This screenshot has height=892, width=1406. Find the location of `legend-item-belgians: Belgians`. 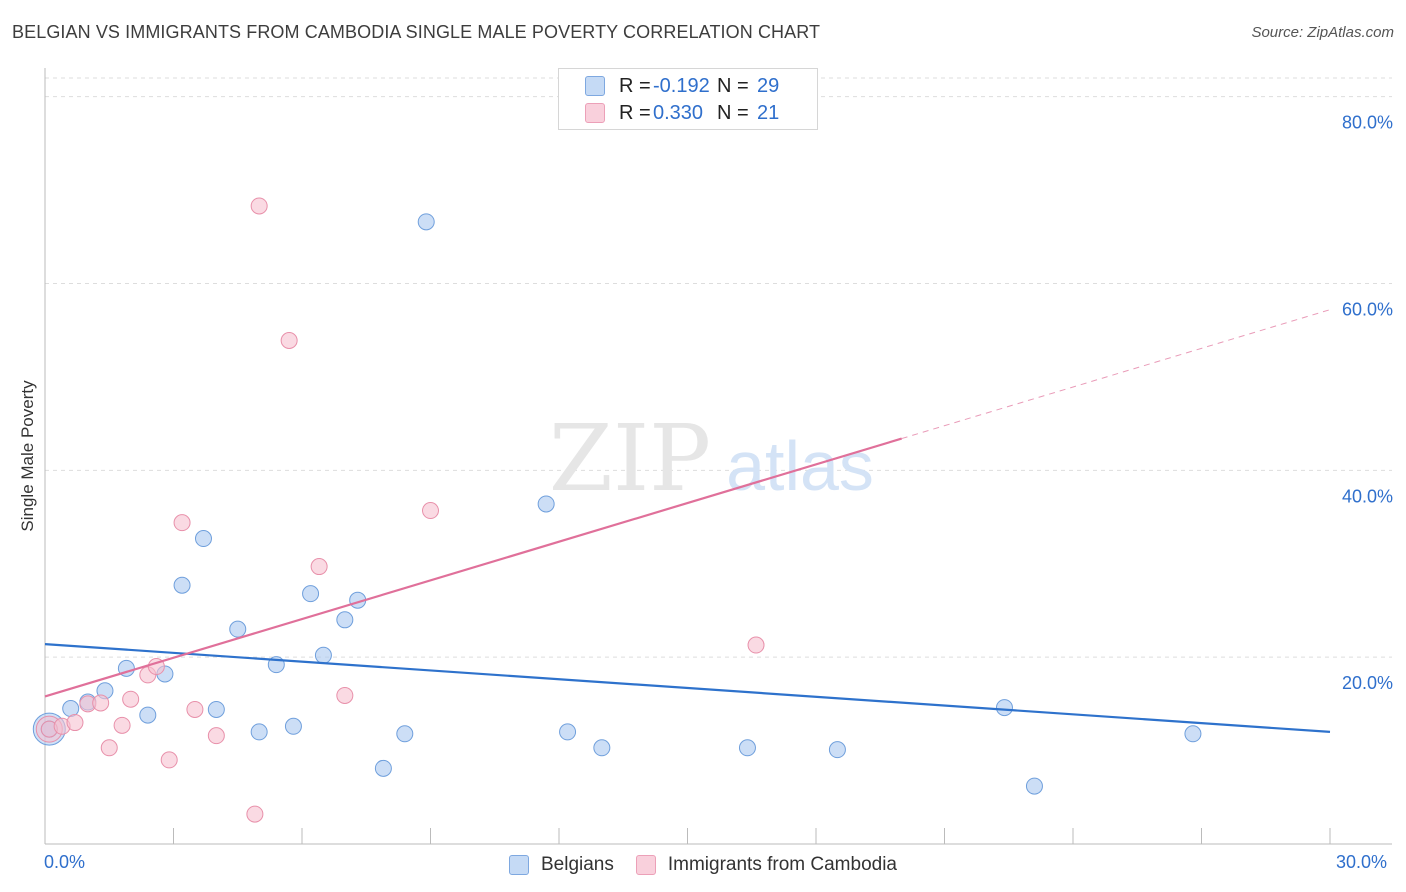

legend-item-belgians: Belgians is located at coordinates (561, 865).